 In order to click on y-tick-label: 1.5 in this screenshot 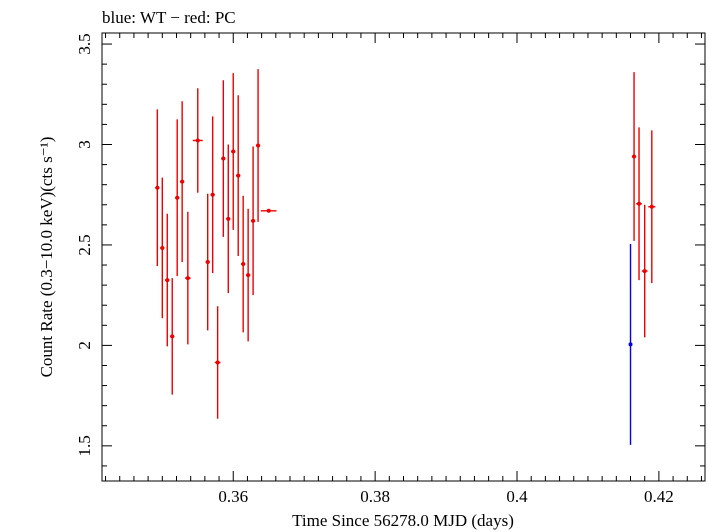, I will do `click(84, 445)`.